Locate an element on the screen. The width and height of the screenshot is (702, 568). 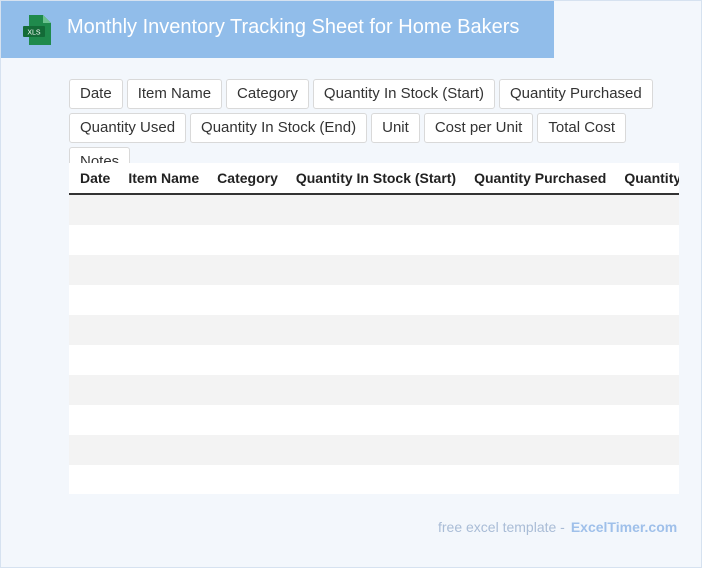
column-chip: Total Cost is located at coordinates (582, 128).